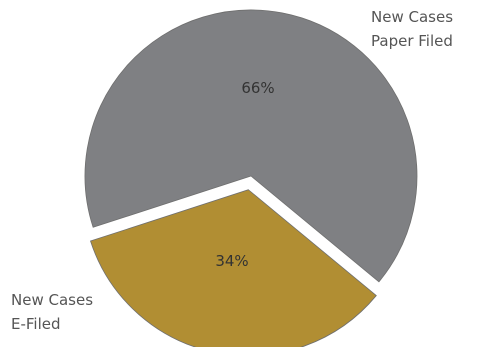 The height and width of the screenshot is (347, 481). I want to click on slice-label-e-filed-line-2: E-Filed, so click(36, 324).